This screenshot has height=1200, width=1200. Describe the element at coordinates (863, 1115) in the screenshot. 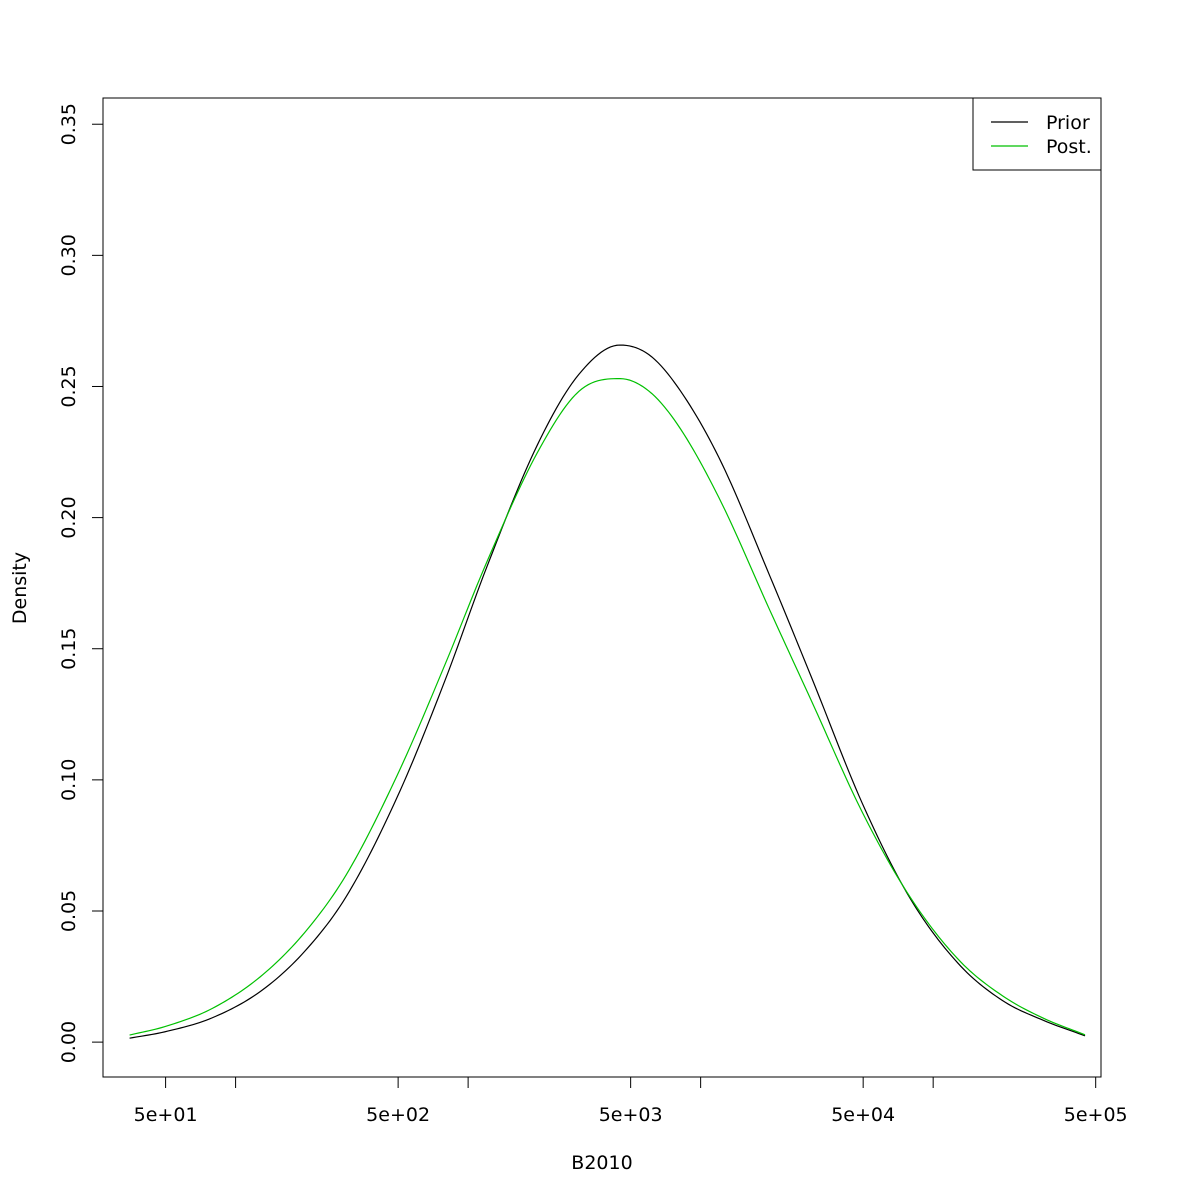

I see `x-tick-label: 5e+04` at that location.